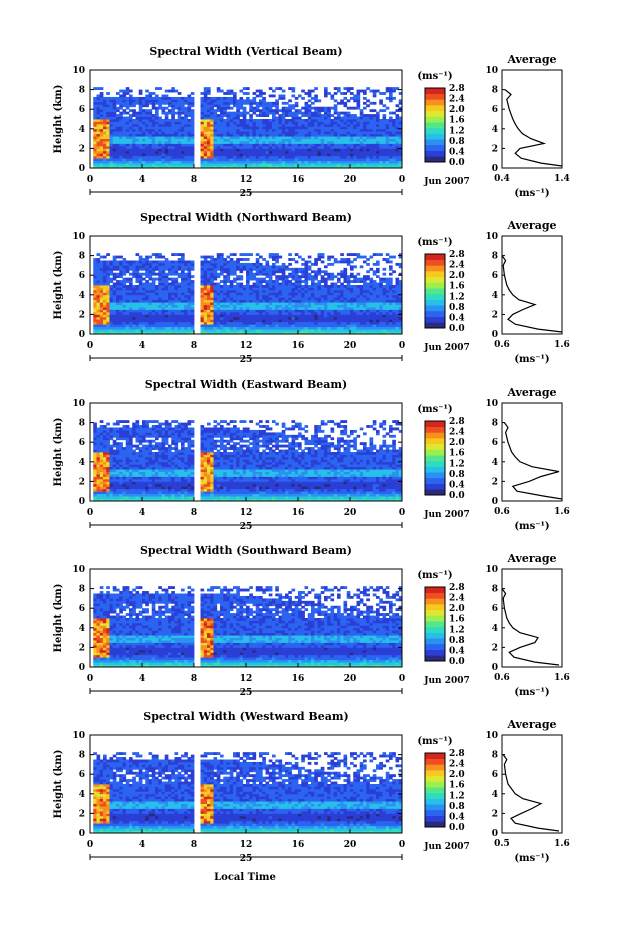 This screenshot has height=929, width=621. I want to click on avg-y-tick-label: 0, so click(495, 169).